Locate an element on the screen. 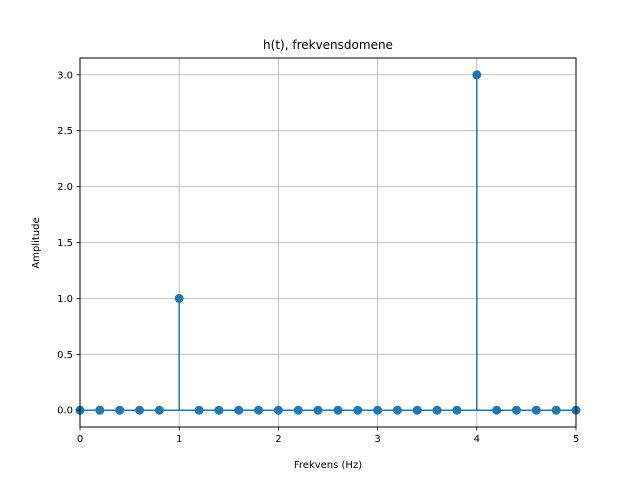  x-tick-label: 2 is located at coordinates (278, 439).